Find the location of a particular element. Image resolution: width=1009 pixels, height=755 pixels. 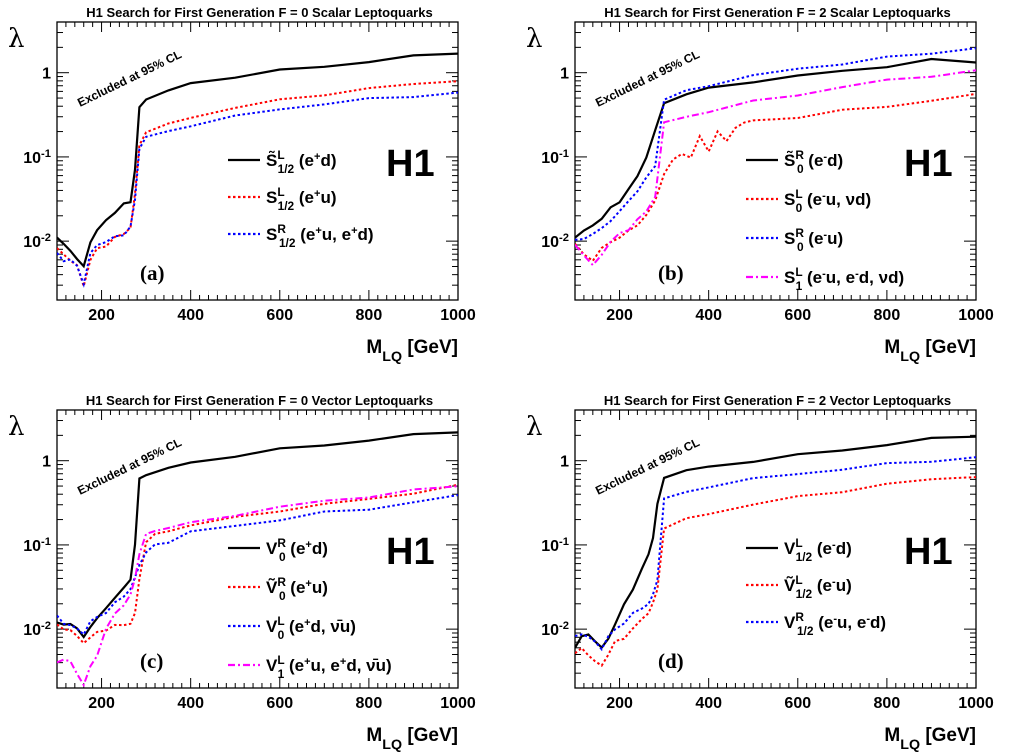

panel-tag: (d) is located at coordinates (671, 661).